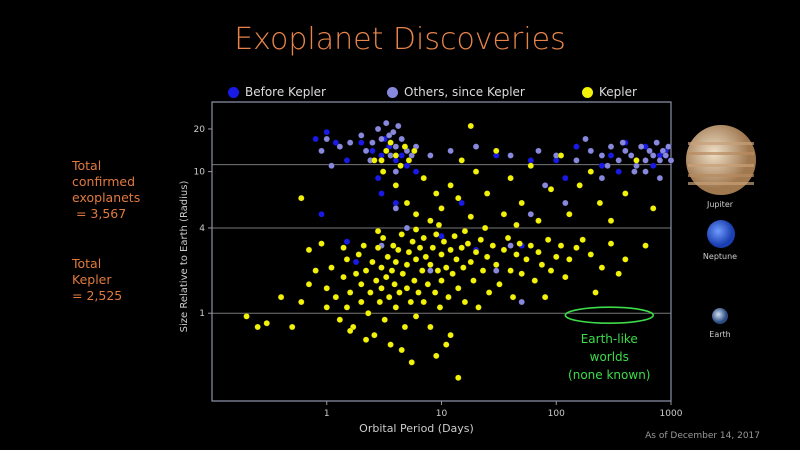  What do you see at coordinates (416, 428) in the screenshot?
I see `x-axis-label: Orbital Period (Days)` at bounding box center [416, 428].